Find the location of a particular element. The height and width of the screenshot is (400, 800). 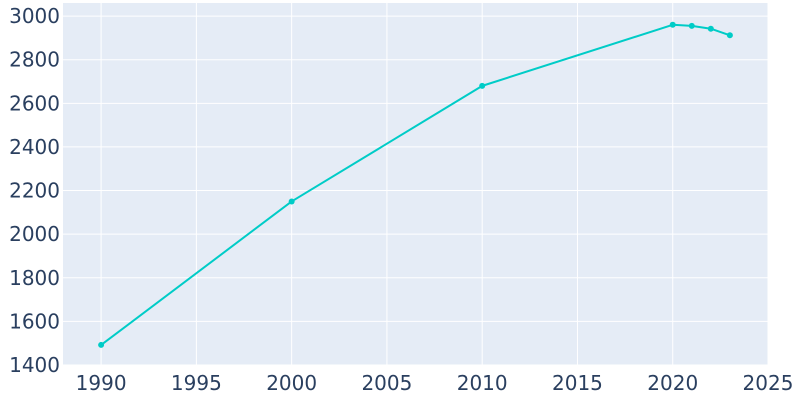

y-tick-label: 2600 is located at coordinates (34, 103).